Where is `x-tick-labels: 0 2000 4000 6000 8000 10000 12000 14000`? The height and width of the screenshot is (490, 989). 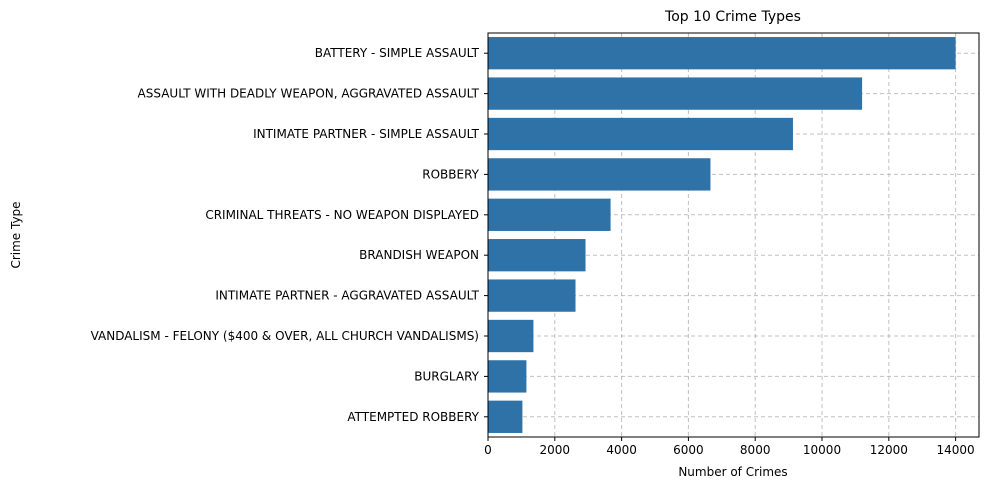
x-tick-labels: 0 2000 4000 6000 8000 10000 12000 14000 is located at coordinates (729, 447).